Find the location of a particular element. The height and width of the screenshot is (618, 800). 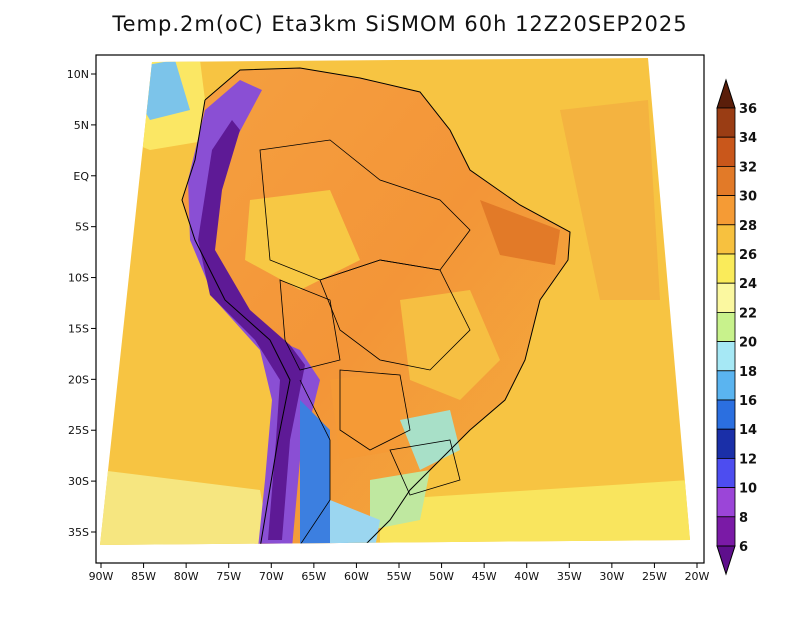

lat-tick-label: 10S is located at coordinates (78, 278).